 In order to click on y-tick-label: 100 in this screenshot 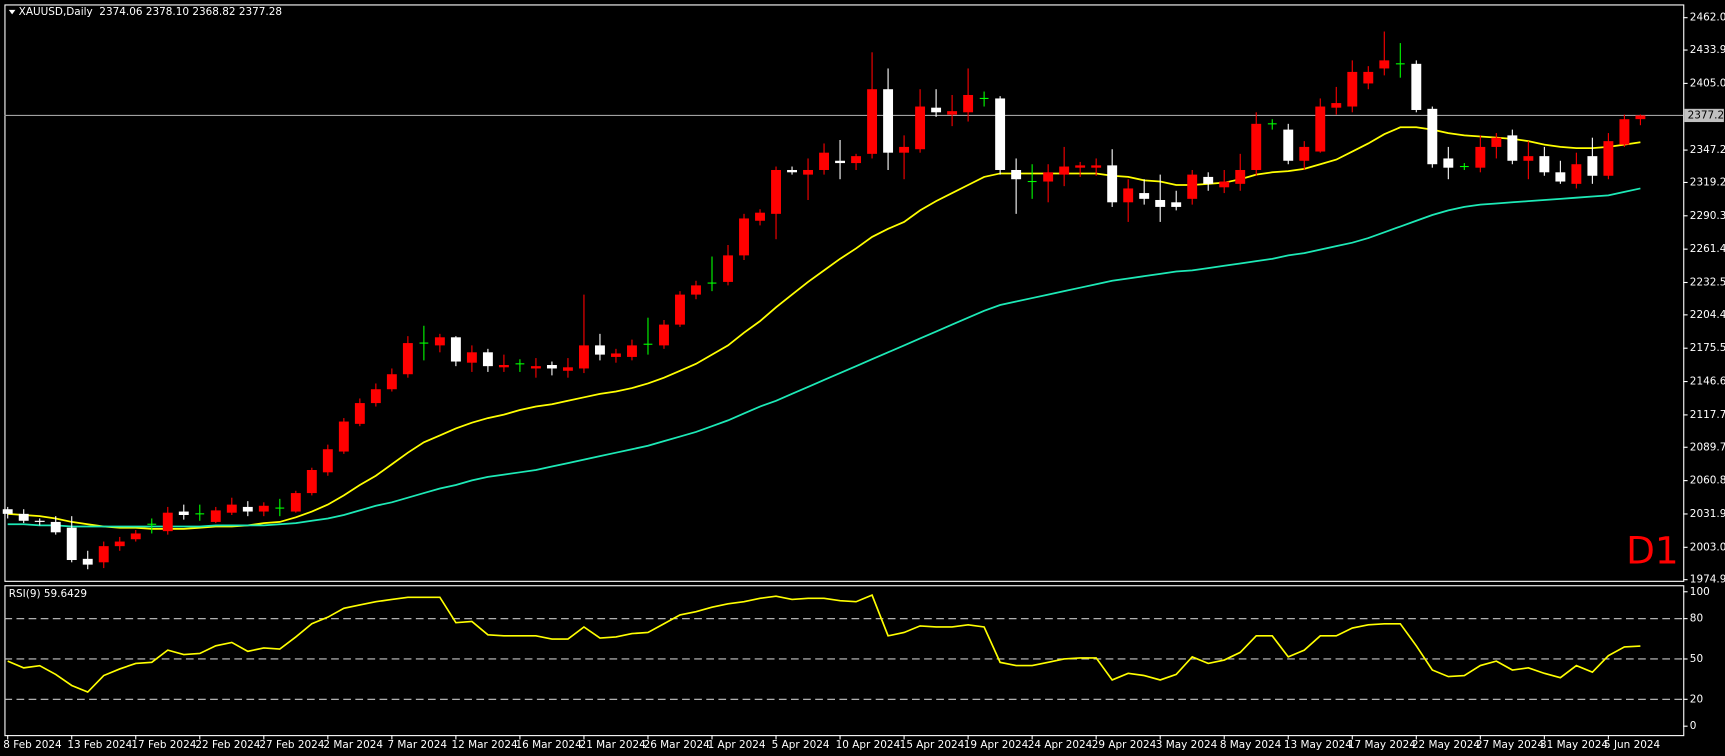, I will do `click(1700, 592)`.